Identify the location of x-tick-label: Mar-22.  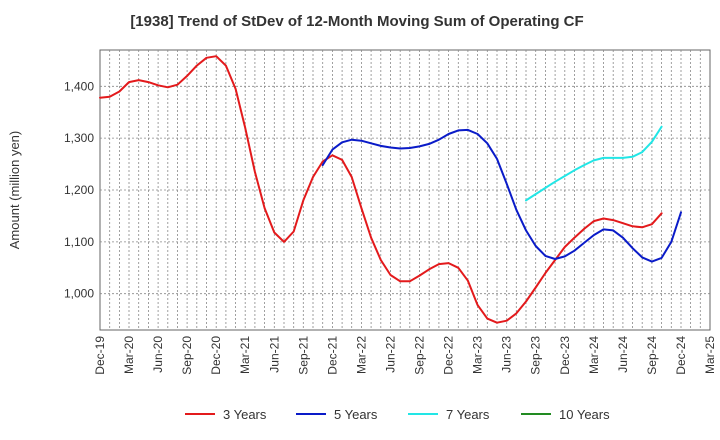
(361, 355).